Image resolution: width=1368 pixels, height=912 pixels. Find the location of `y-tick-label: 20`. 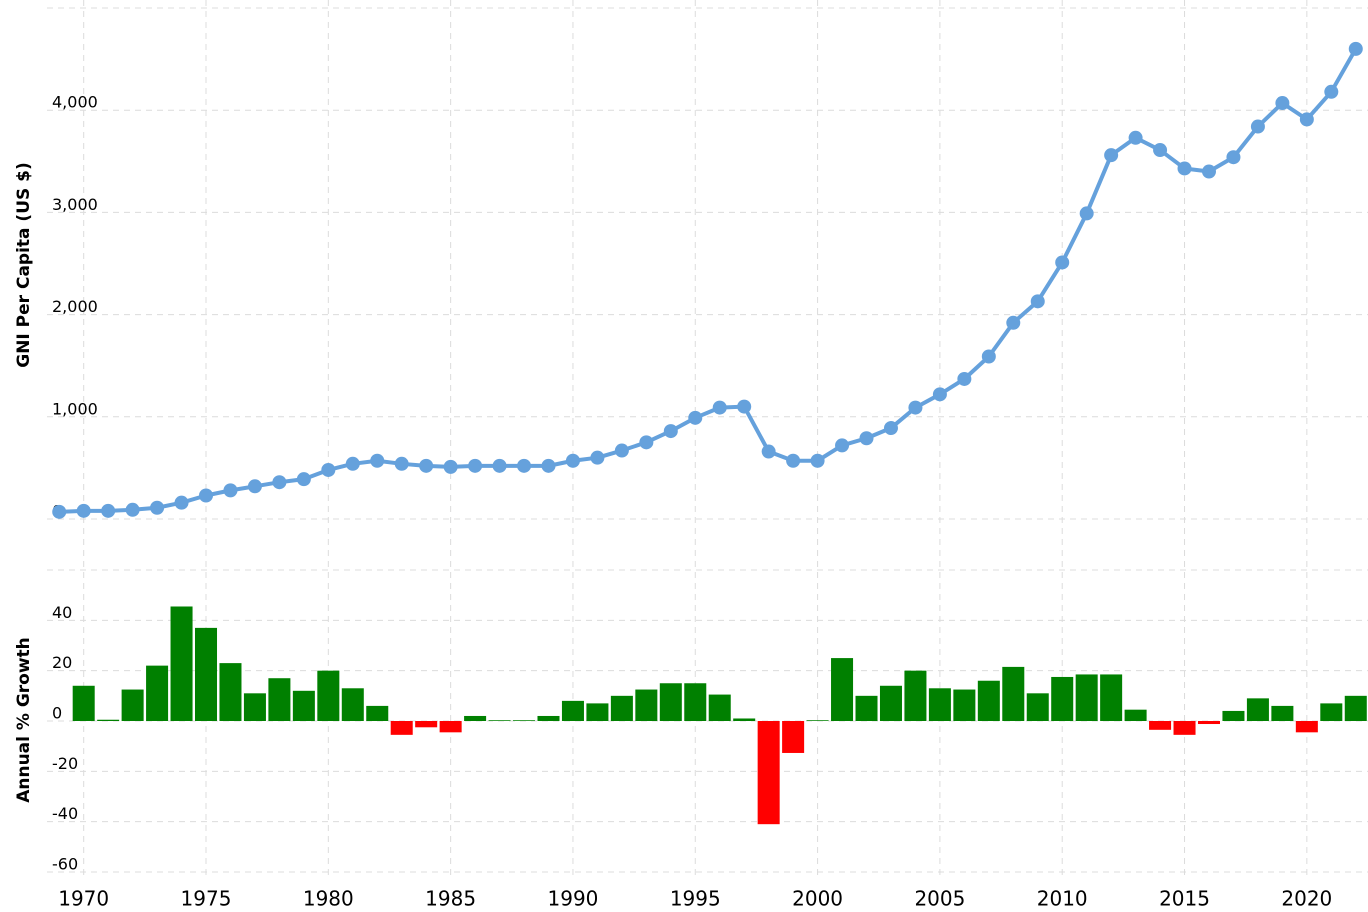

y-tick-label: 20 is located at coordinates (62, 662).